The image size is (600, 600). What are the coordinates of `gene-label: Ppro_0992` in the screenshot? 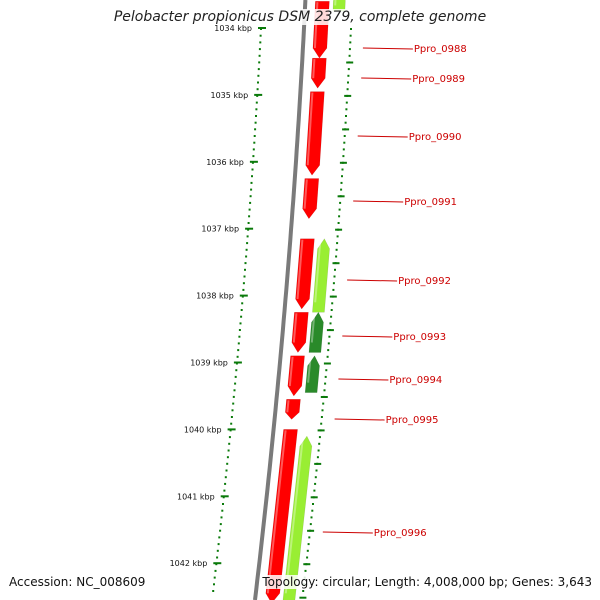 It's located at (424, 281).